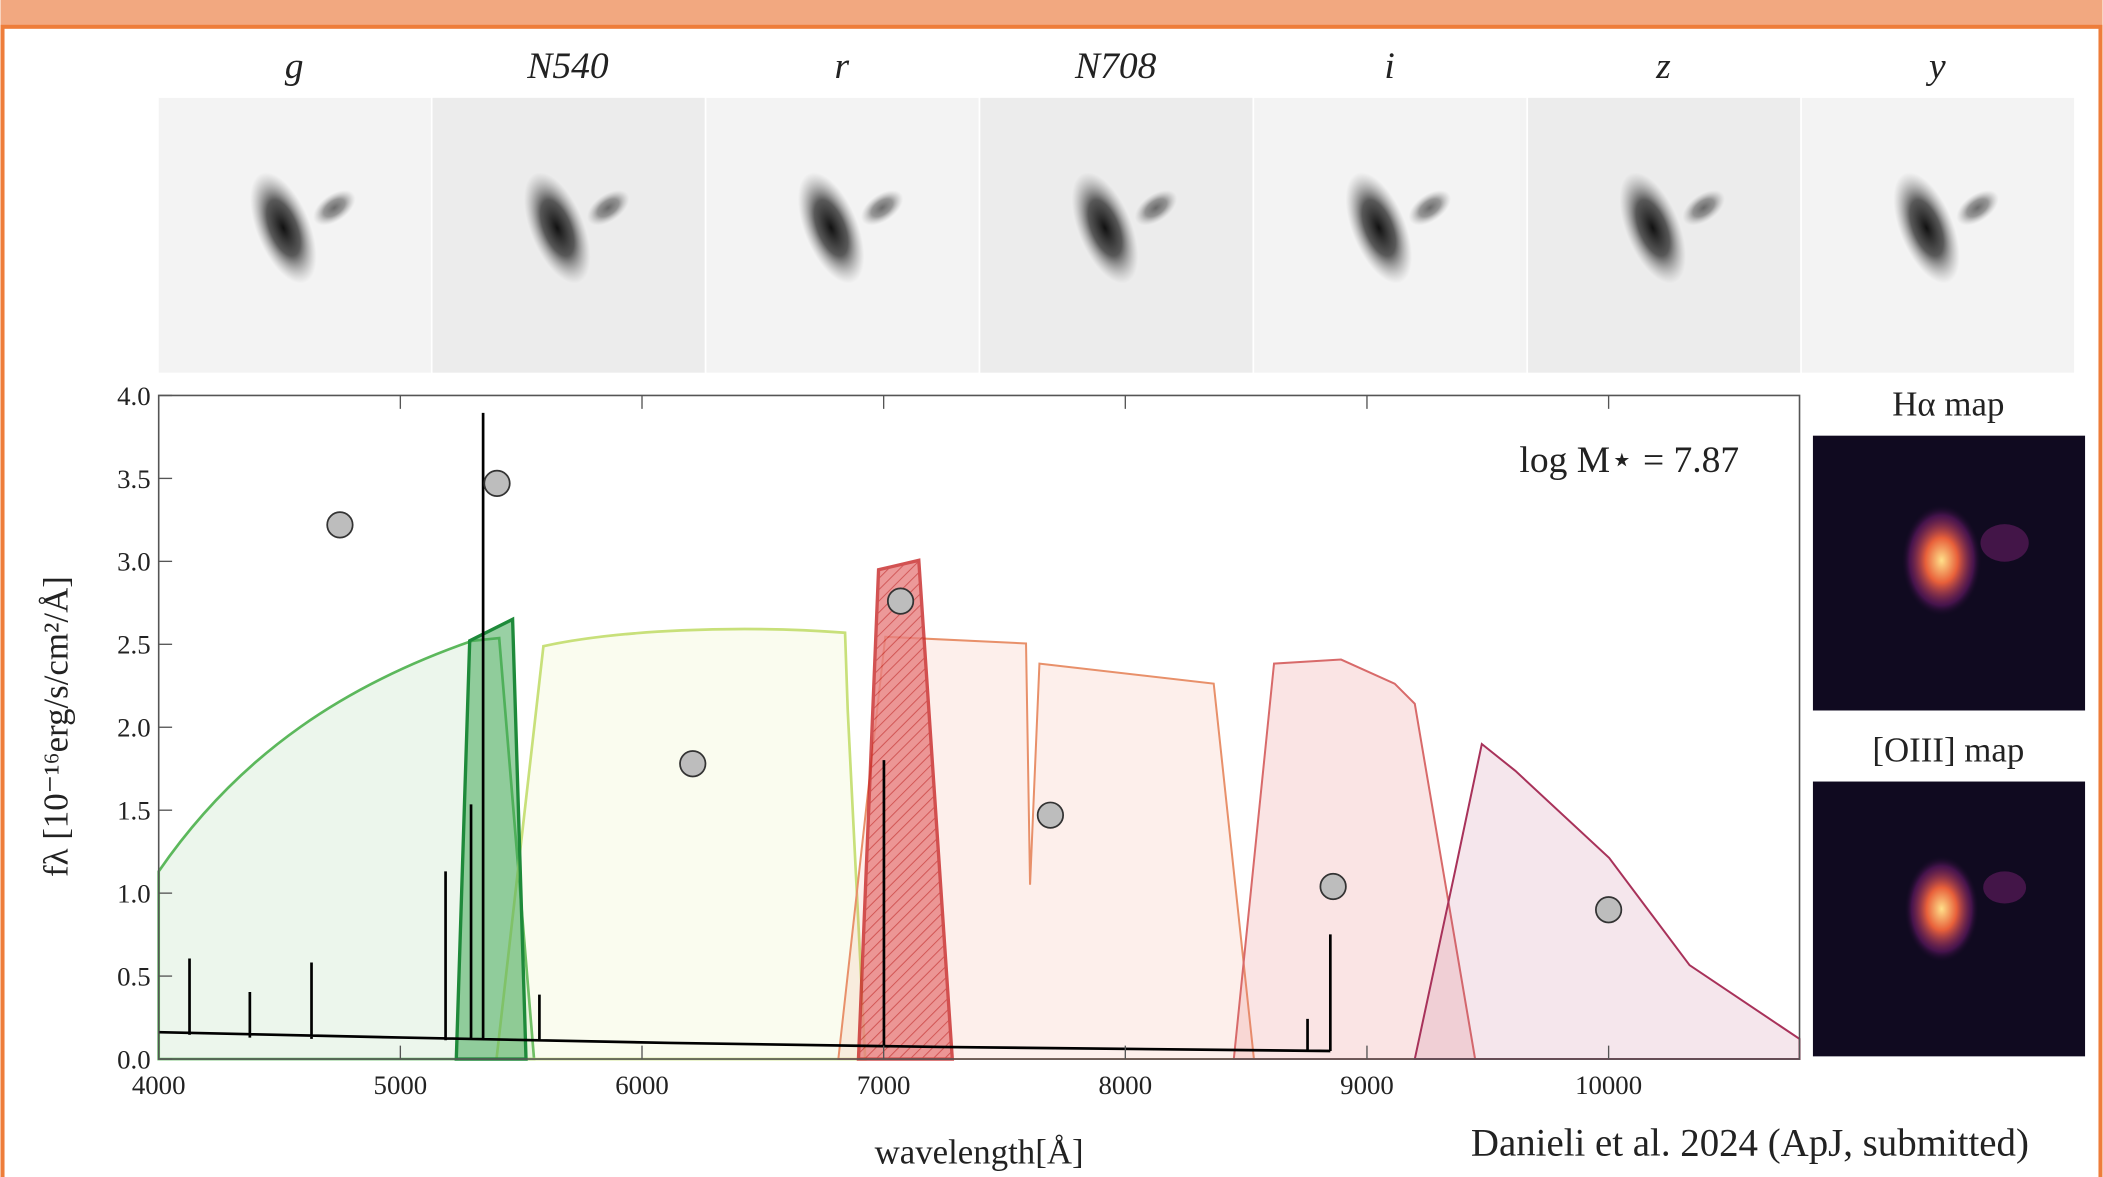 This screenshot has height=1177, width=2103. What do you see at coordinates (134, 976) in the screenshot?
I see `y-tick-label: 0.5` at bounding box center [134, 976].